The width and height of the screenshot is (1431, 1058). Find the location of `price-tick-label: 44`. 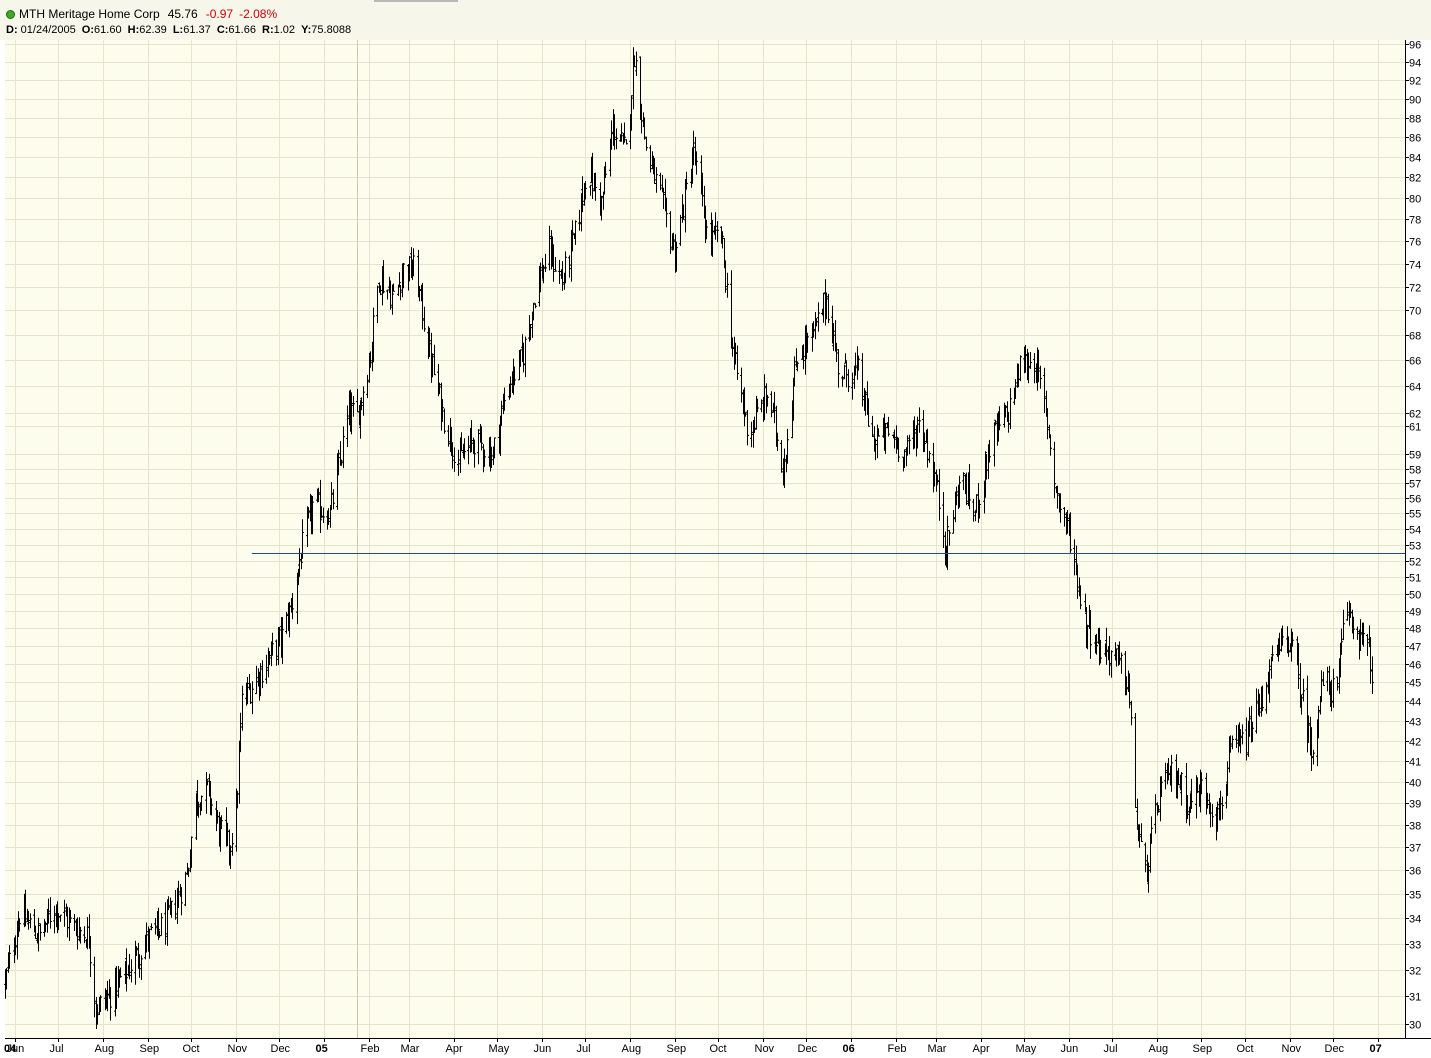

price-tick-label: 44 is located at coordinates (1415, 703).